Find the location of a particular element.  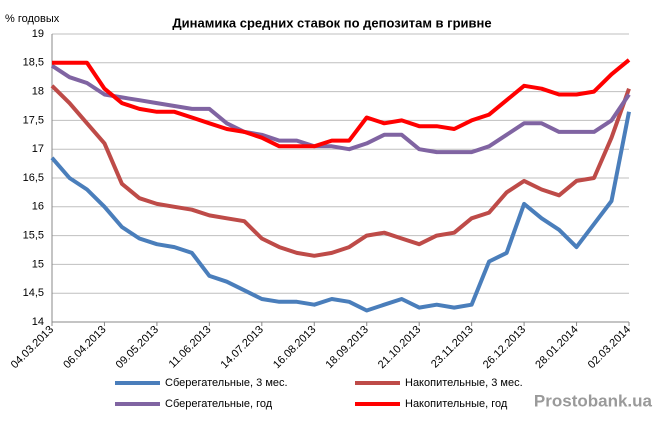

y-tick-label: 18,5 is located at coordinates (33, 63).